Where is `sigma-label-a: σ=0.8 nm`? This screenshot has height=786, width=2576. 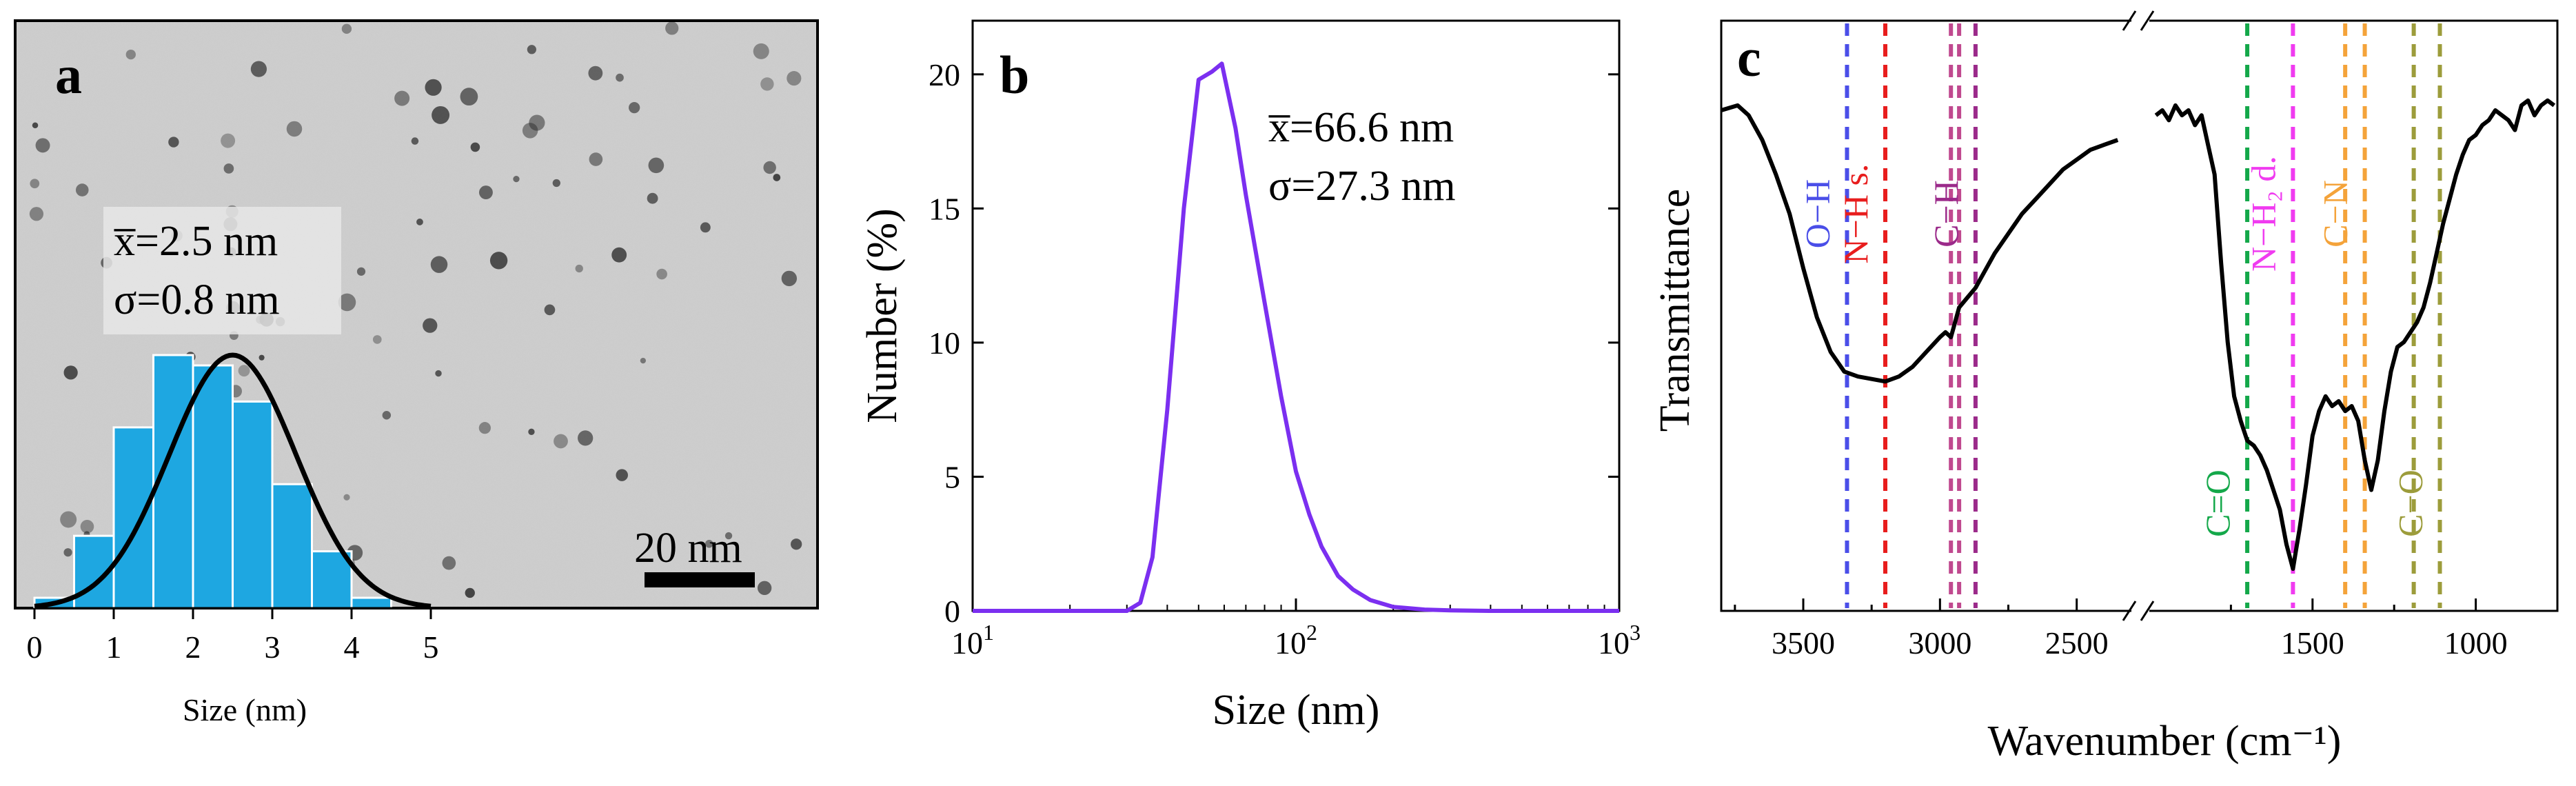 sigma-label-a: σ=0.8 nm is located at coordinates (197, 299).